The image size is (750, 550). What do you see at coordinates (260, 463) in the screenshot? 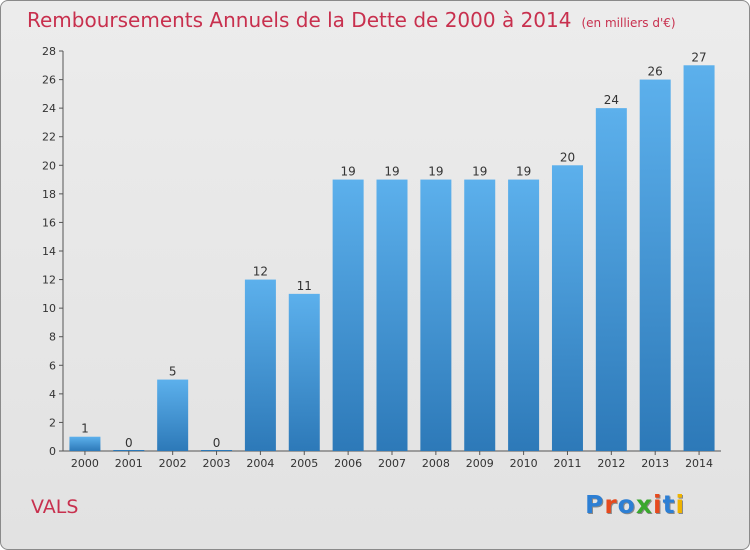
I see `x-tick-label: 2004` at bounding box center [260, 463].